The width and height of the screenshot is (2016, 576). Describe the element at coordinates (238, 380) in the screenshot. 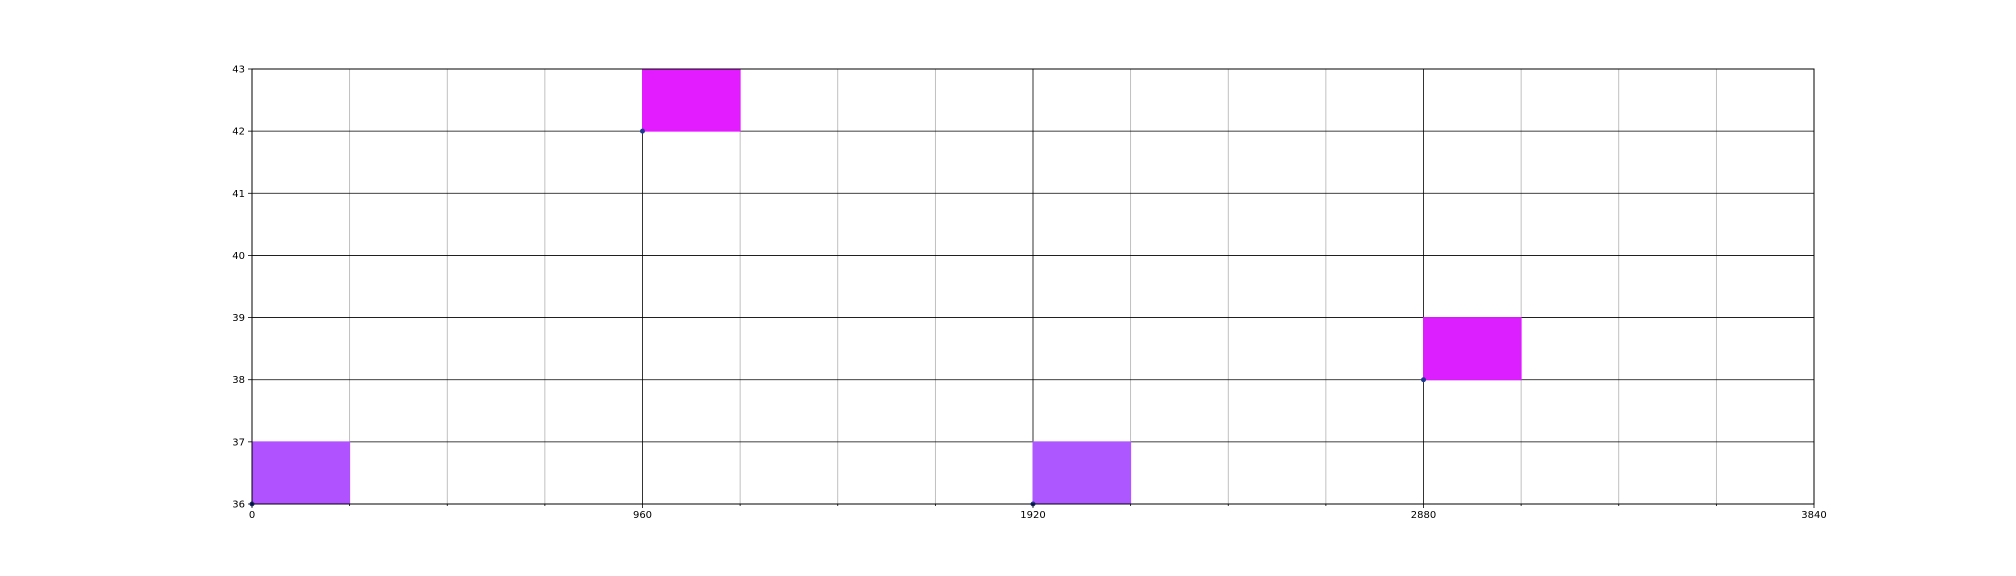

I see `y-tick-label: 38` at that location.